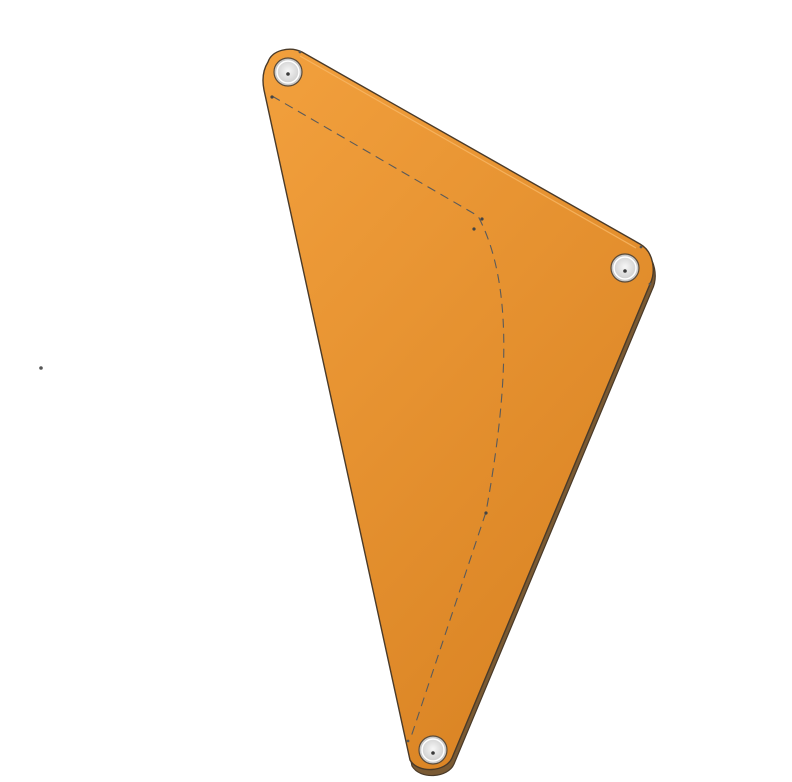  What do you see at coordinates (468, 152) in the screenshot?
I see `plate-edge-highlight` at bounding box center [468, 152].